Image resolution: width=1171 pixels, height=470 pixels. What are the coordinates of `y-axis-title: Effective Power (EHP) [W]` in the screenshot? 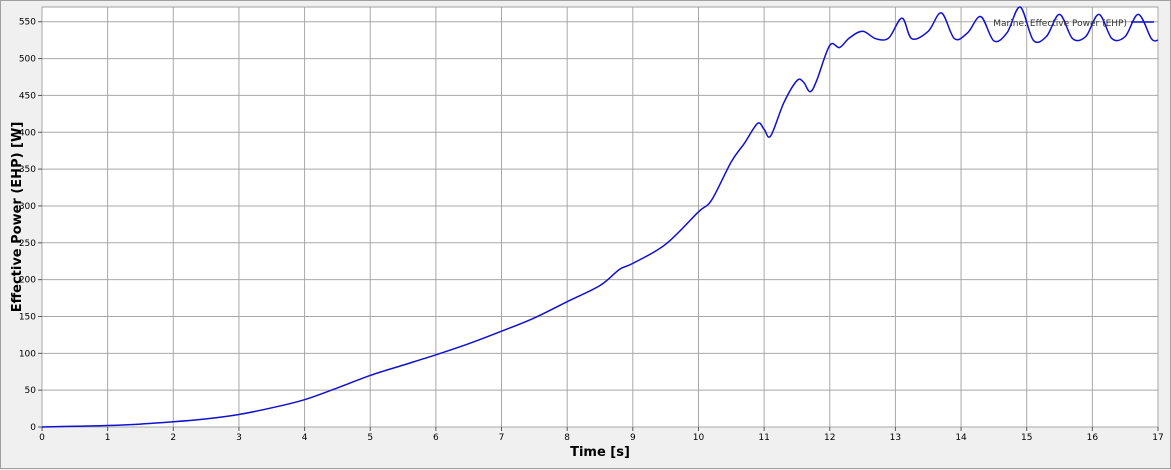 It's located at (17, 217).